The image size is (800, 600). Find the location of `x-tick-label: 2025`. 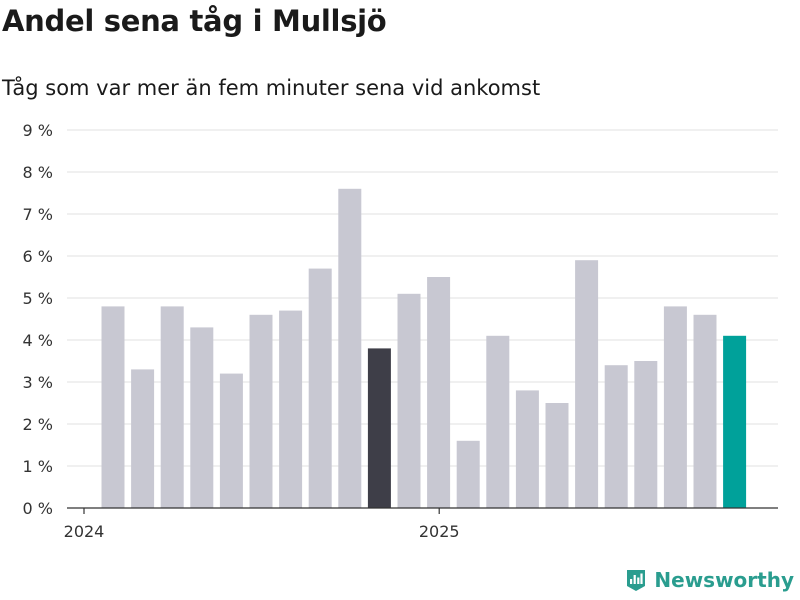

x-tick-label: 2025 is located at coordinates (439, 531).